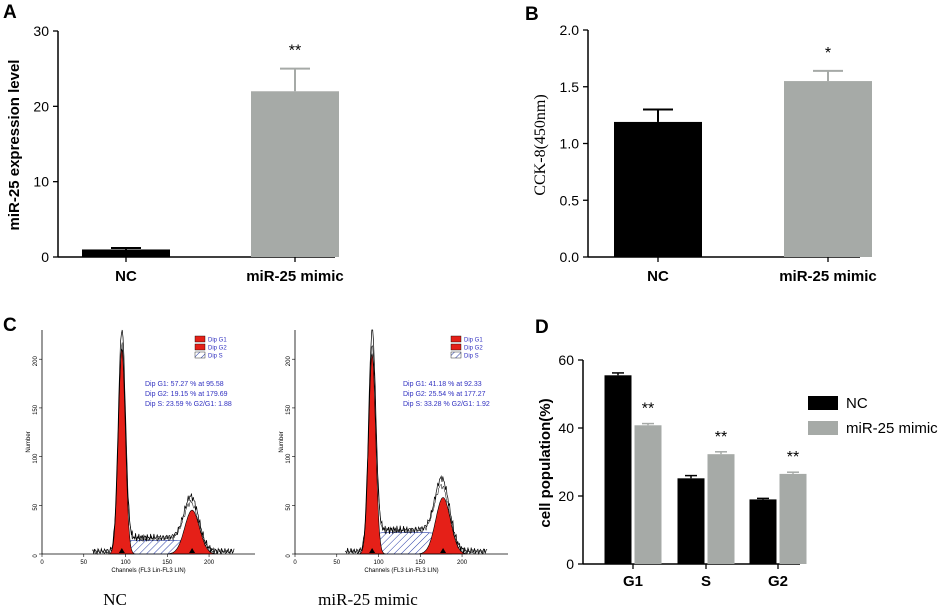 The height and width of the screenshot is (606, 948). What do you see at coordinates (545, 462) in the screenshot?
I see `chart-d-ylabel: cell population(%)` at bounding box center [545, 462].